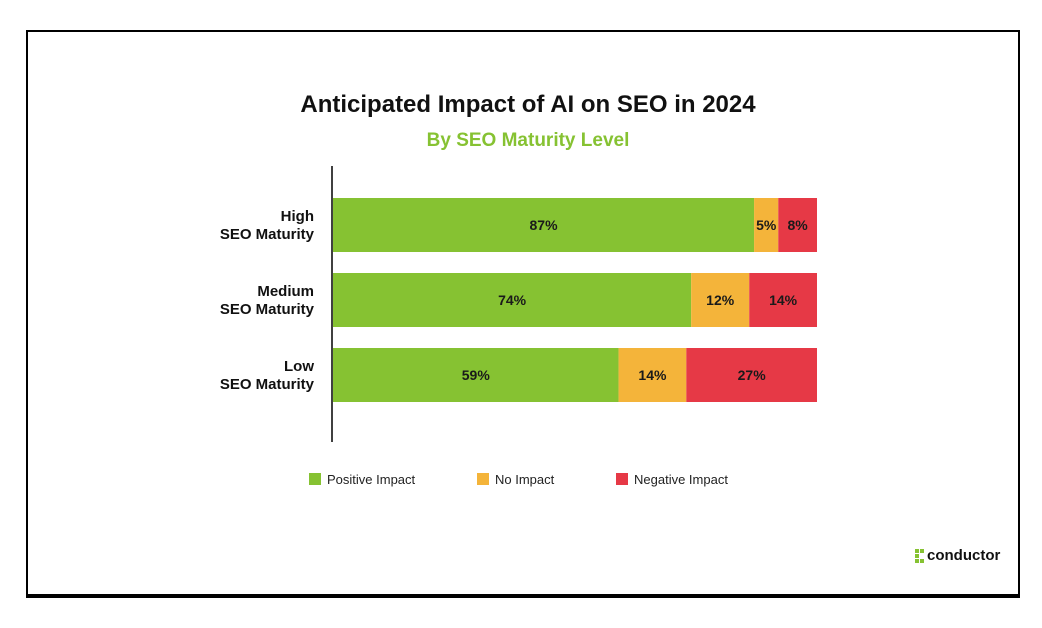 This screenshot has height=628, width=1042. Describe the element at coordinates (963, 555) in the screenshot. I see `brand-name: conductor` at that location.